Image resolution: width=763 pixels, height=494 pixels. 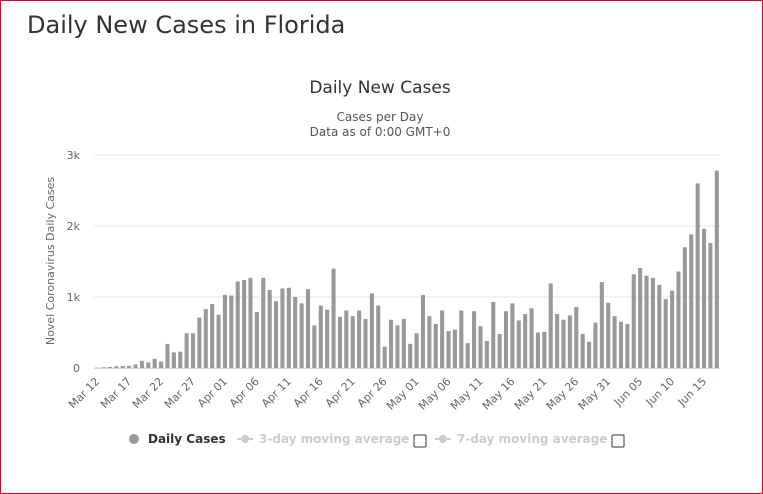 What do you see at coordinates (692, 392) in the screenshot?
I see `x-tick-label: Jun 15` at bounding box center [692, 392].